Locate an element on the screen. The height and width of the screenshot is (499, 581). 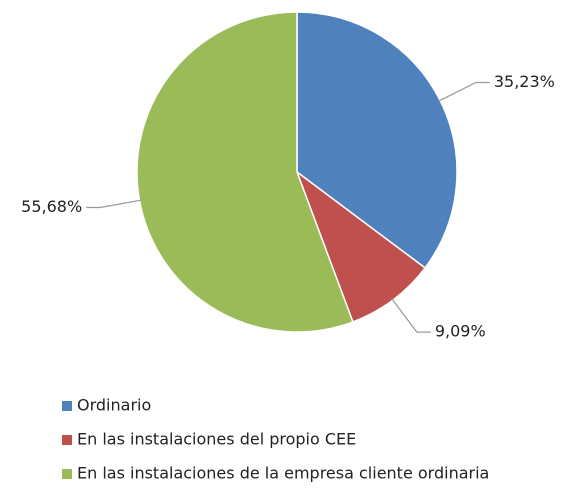
legend-label: Ordinario is located at coordinates (114, 405).